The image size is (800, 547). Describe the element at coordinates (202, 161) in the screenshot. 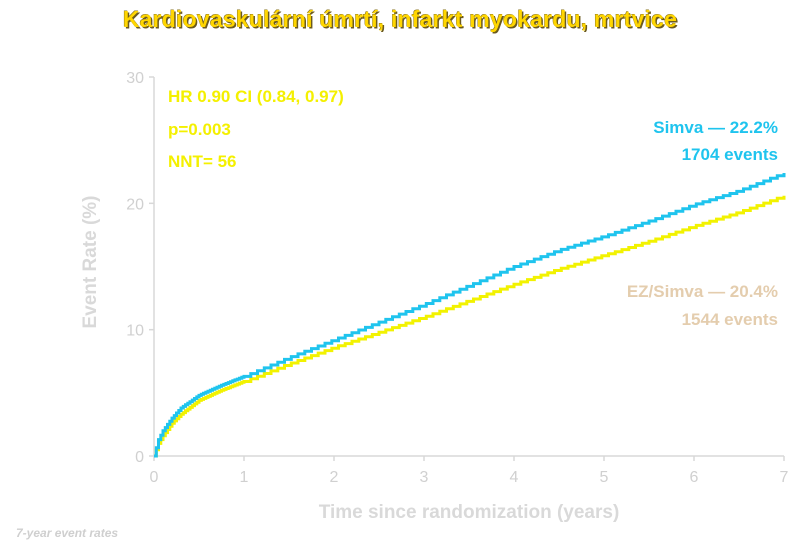

I see `nnt-text: NNT= 56` at that location.